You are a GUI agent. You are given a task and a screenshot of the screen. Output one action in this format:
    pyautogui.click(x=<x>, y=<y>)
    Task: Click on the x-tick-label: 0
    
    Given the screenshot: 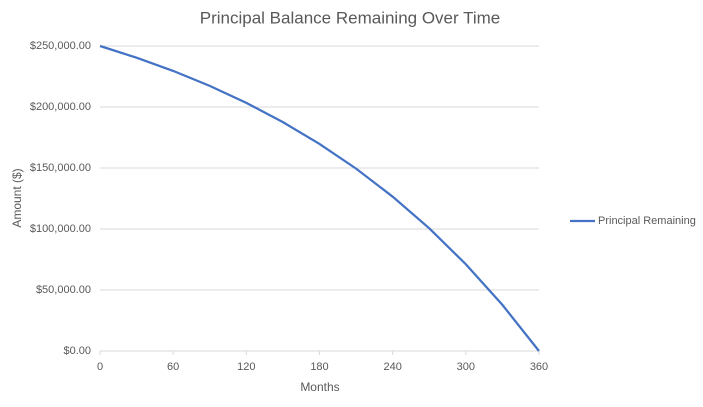 What is the action you would take?
    pyautogui.click(x=100, y=367)
    